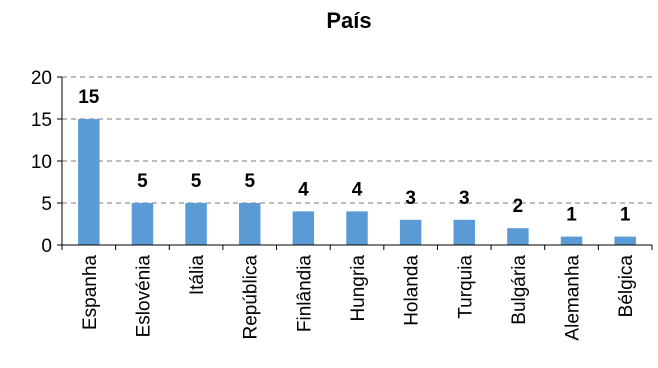  I want to click on data-label: 2, so click(518, 206).